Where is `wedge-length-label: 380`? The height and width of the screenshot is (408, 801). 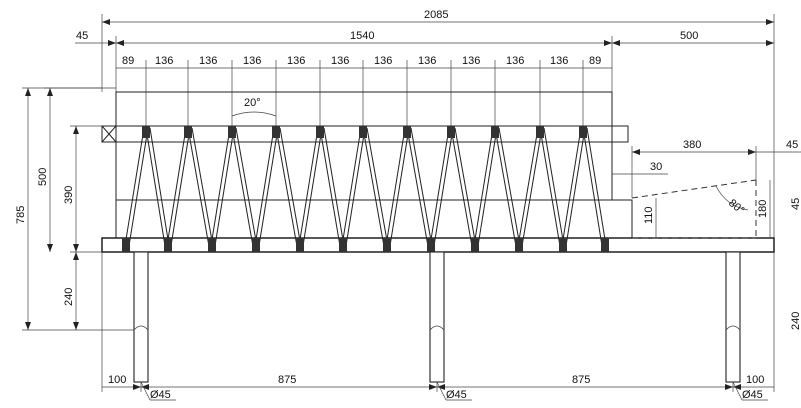
wedge-length-label: 380 is located at coordinates (692, 145).